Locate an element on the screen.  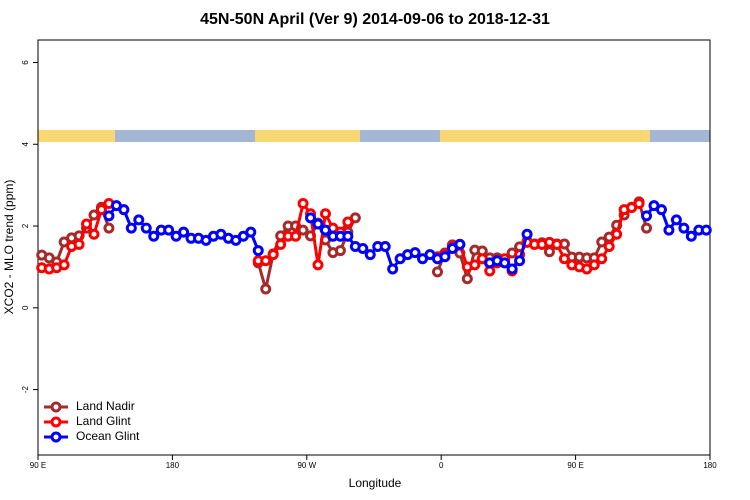
x-axis-label: Longitude is located at coordinates (375, 483).